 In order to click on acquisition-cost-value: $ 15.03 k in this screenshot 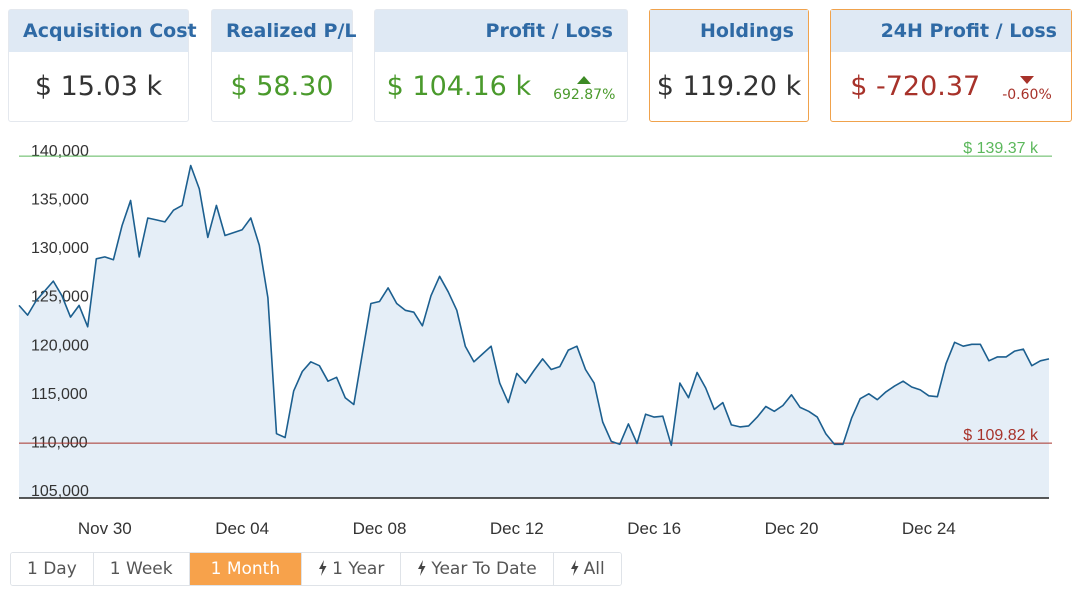, I will do `click(98, 86)`.